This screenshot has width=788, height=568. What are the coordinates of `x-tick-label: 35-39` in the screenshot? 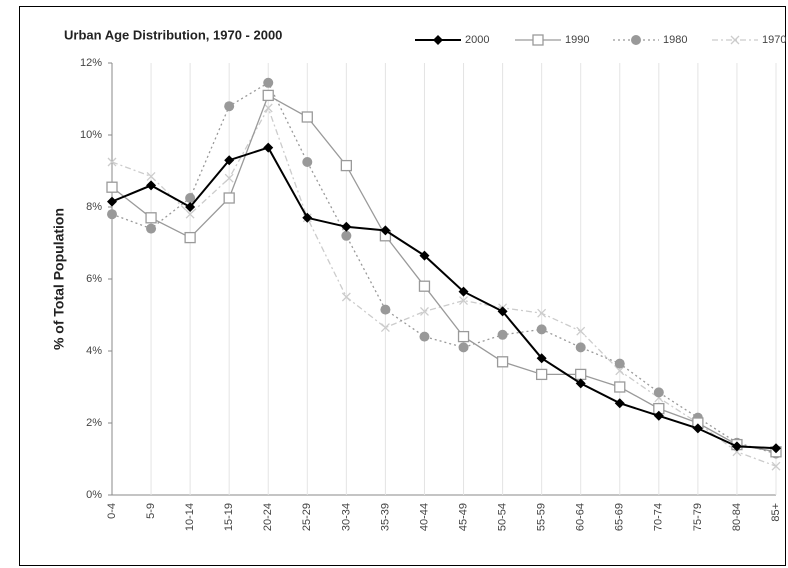 It's located at (385, 517).